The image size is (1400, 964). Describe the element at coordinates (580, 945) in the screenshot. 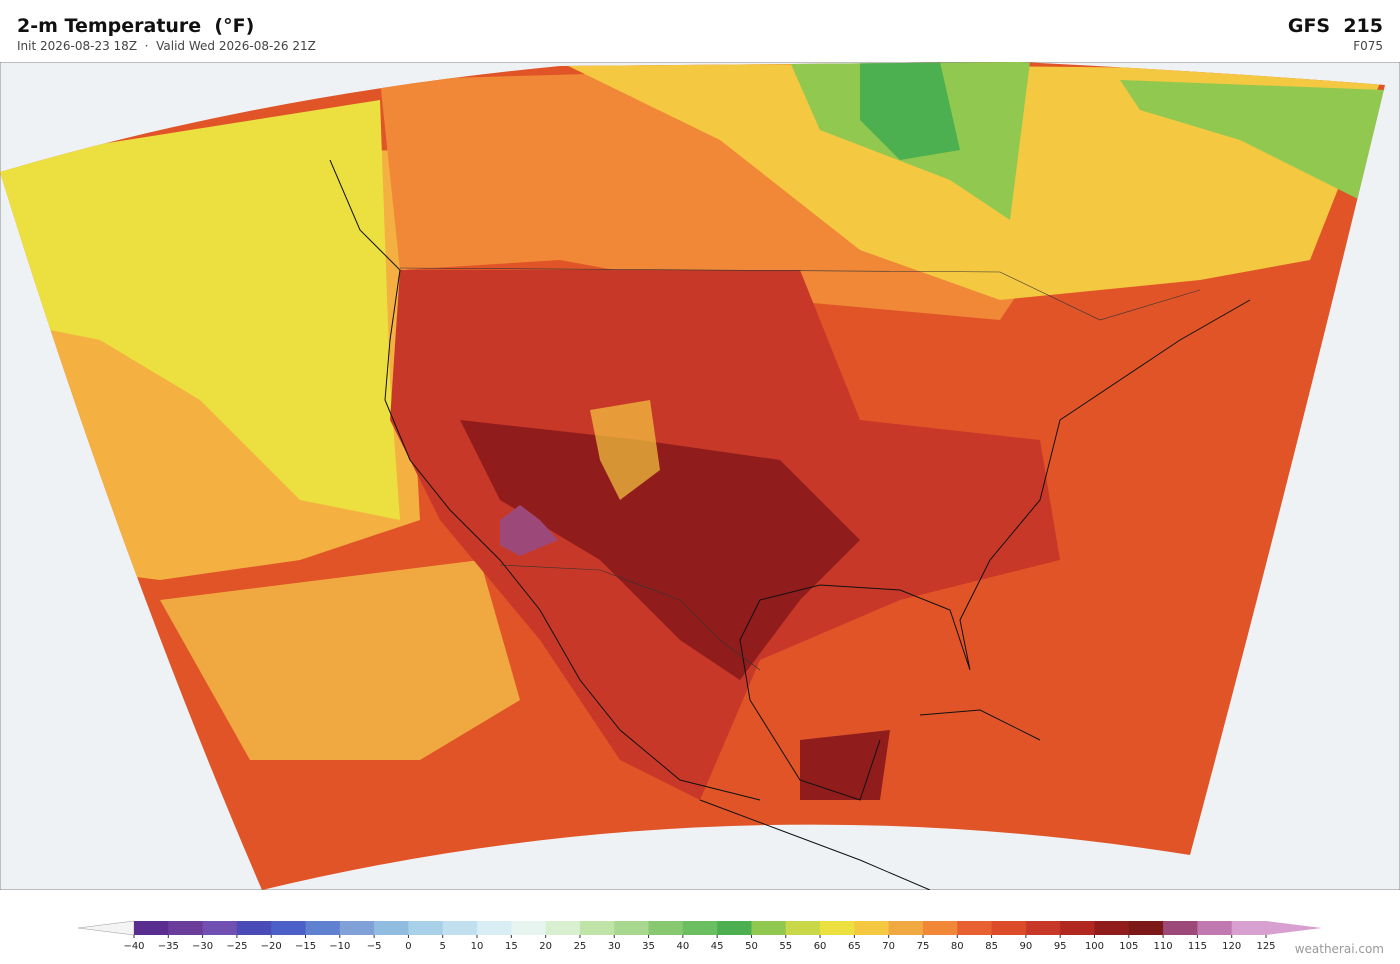

I see `colorbar-tick-label: 25` at that location.